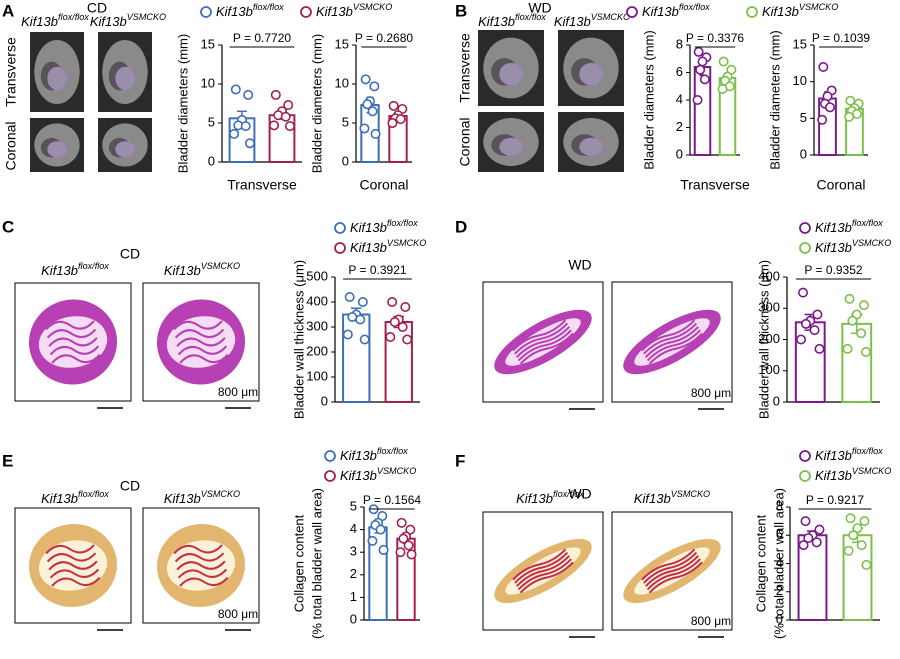 This screenshot has height=659, width=900. What do you see at coordinates (317, 300) in the screenshot?
I see `y-tick-label: 400` at bounding box center [317, 300].